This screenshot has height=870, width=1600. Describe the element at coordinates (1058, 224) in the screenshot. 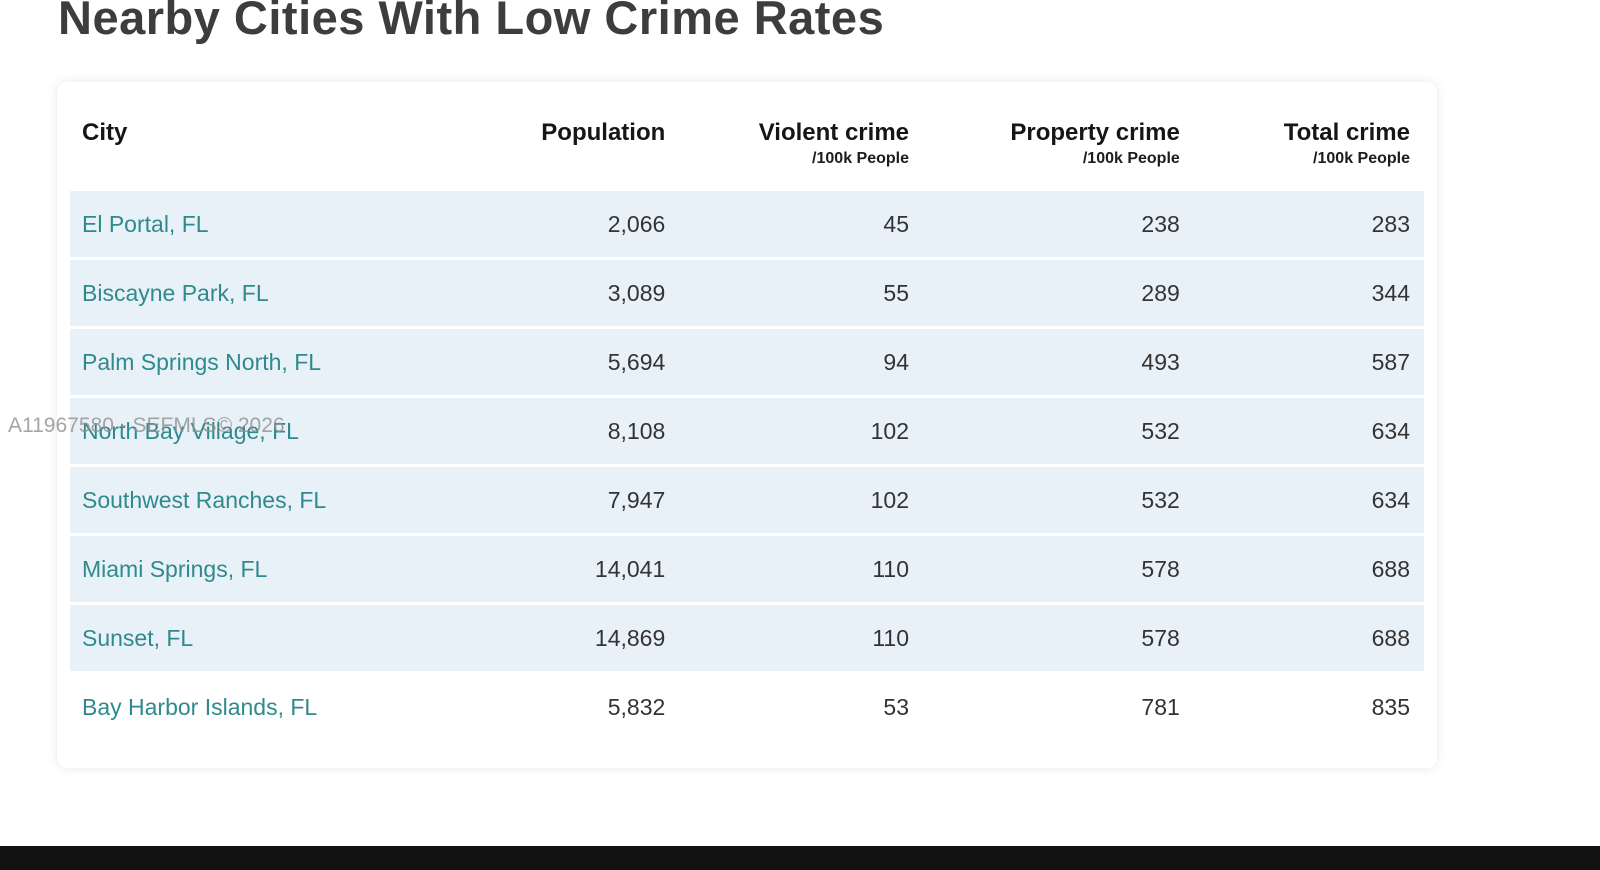

I see `property-crime-cell: 238` at that location.